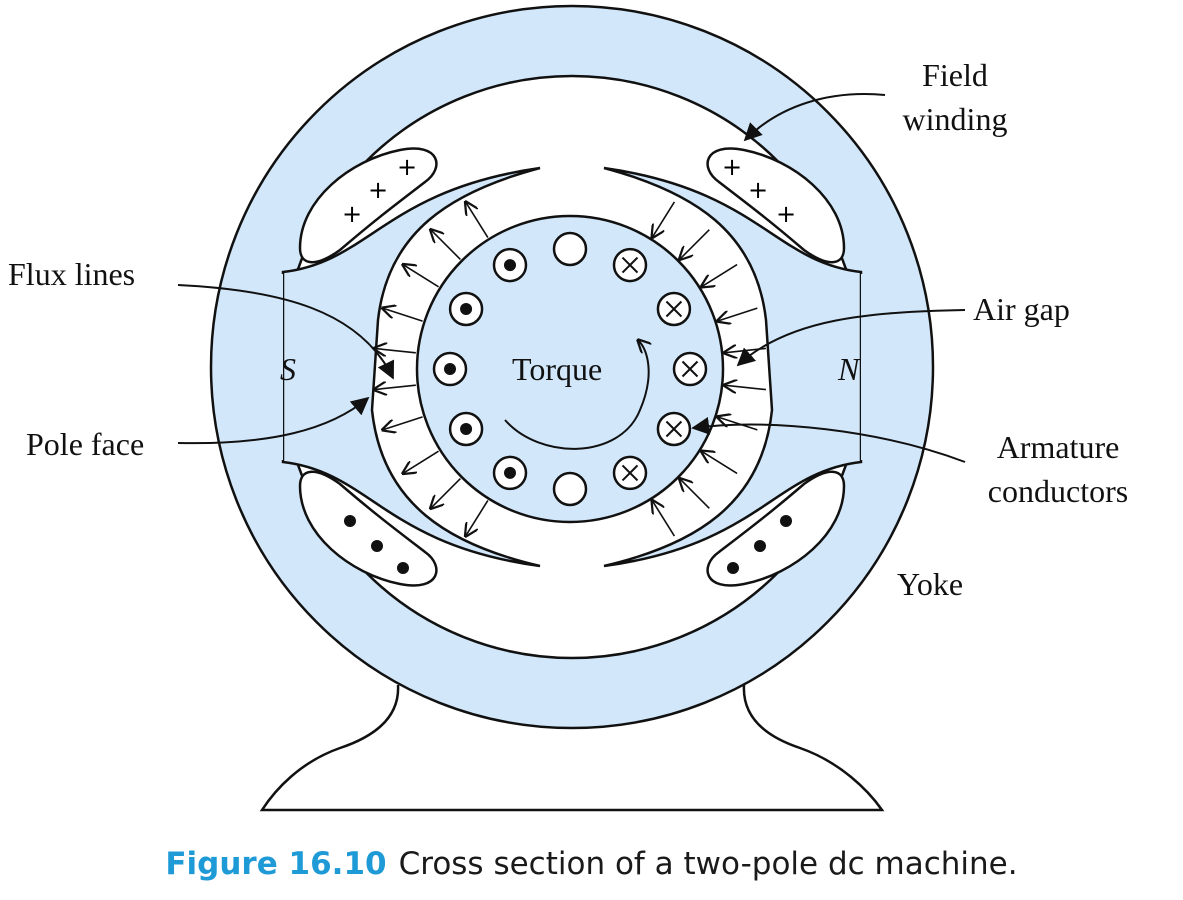  Describe the element at coordinates (286, 332) in the screenshot. I see `flux-lines-leader` at that location.